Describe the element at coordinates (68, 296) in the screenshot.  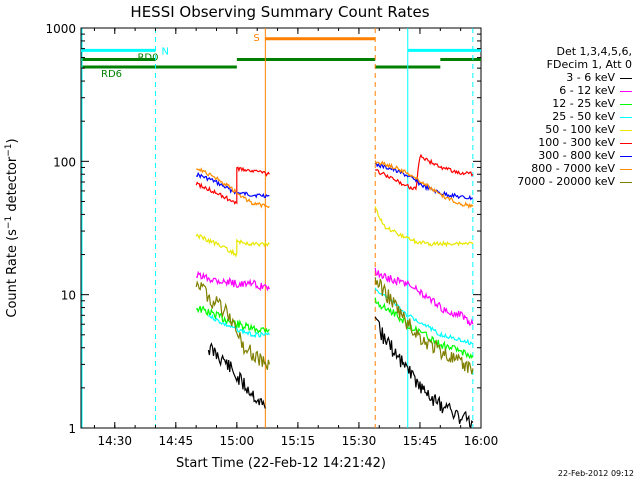
I see `y-tick-label-1: 10` at that location.